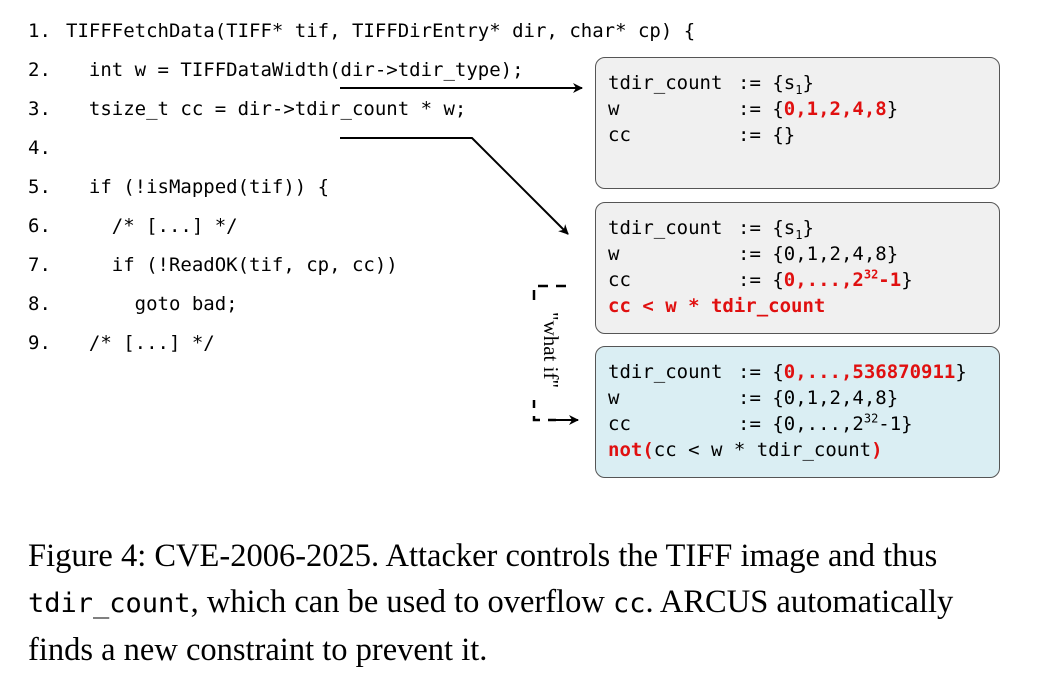 This screenshot has height=698, width=1038. Describe the element at coordinates (753, 109) in the screenshot. I see `box1-w-row: w:= {0,1,2,4,8}` at that location.